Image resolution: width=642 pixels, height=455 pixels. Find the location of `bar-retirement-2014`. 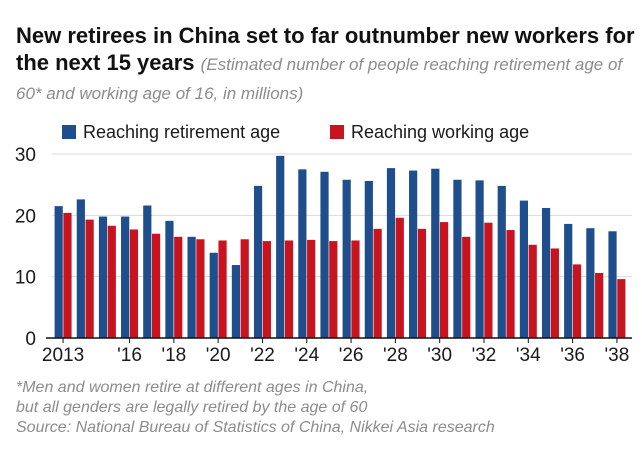

bar-retirement-2014 is located at coordinates (80, 268).